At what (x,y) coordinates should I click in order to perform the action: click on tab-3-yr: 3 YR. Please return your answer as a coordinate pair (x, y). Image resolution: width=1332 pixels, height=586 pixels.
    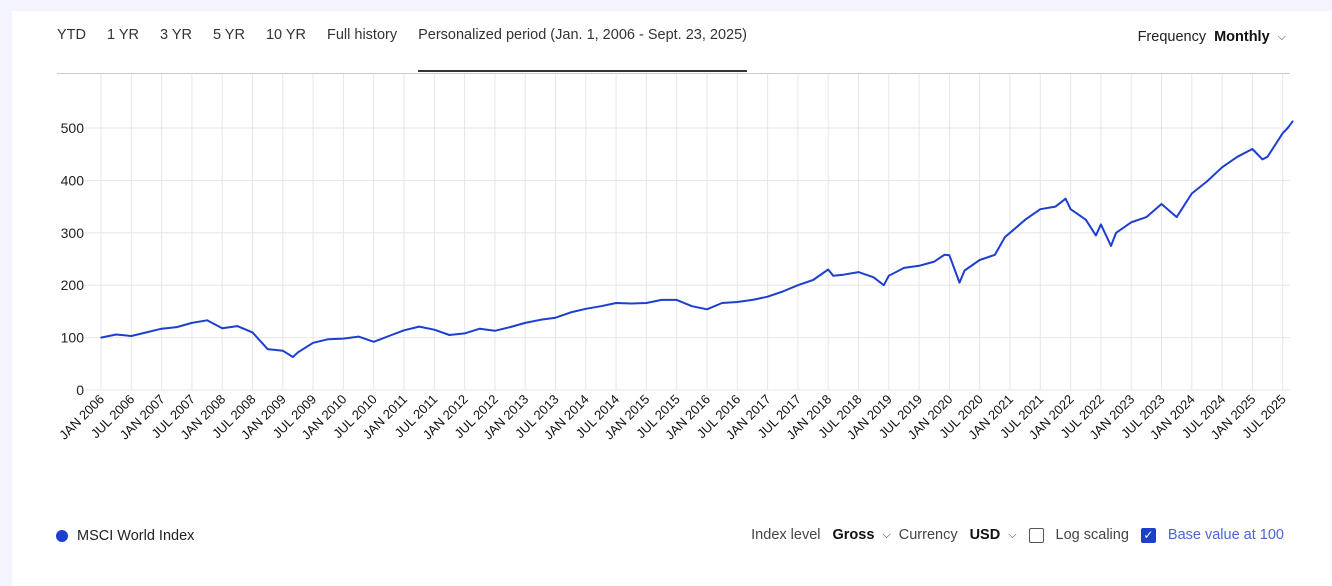
    Looking at the image, I should click on (175, 35).